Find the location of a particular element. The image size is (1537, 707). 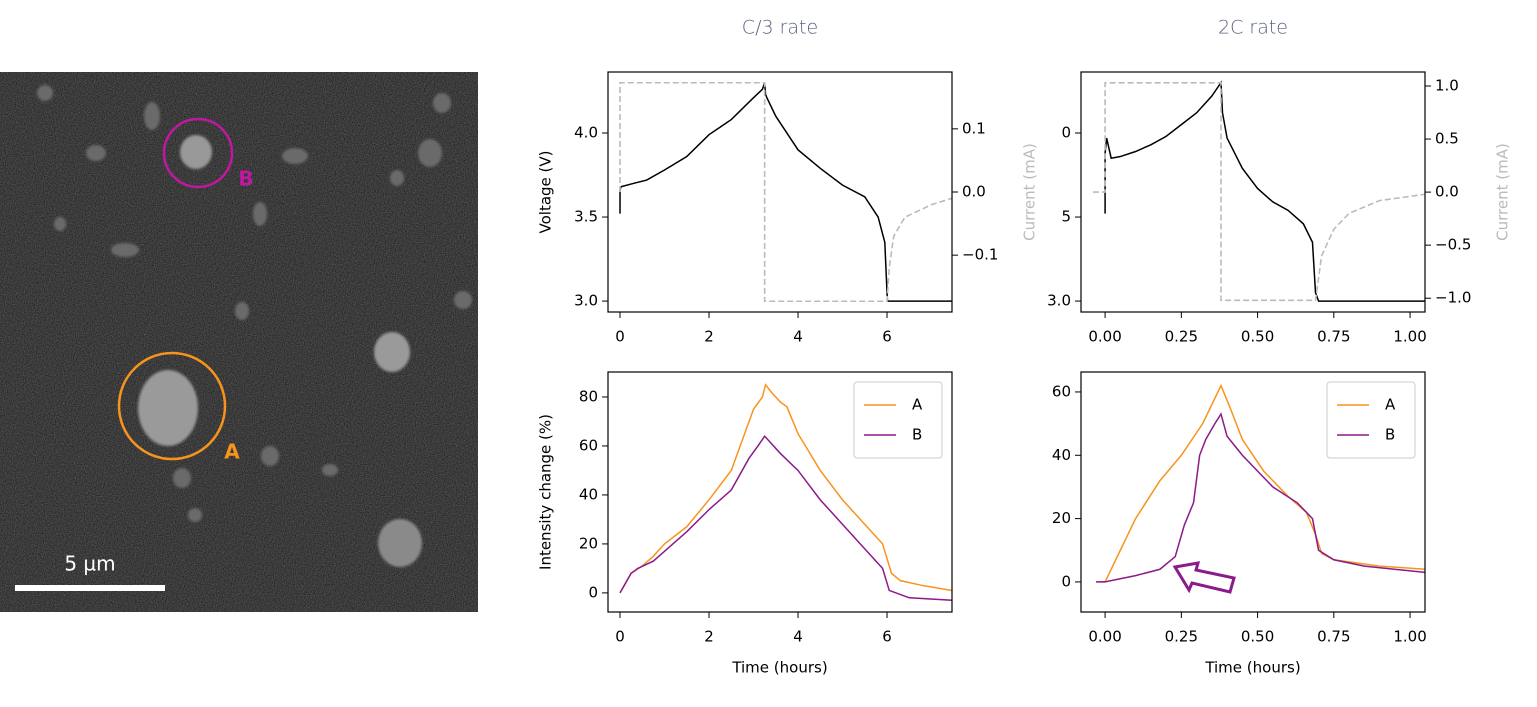

scale-bar-label: 5 µm is located at coordinates (89, 564).